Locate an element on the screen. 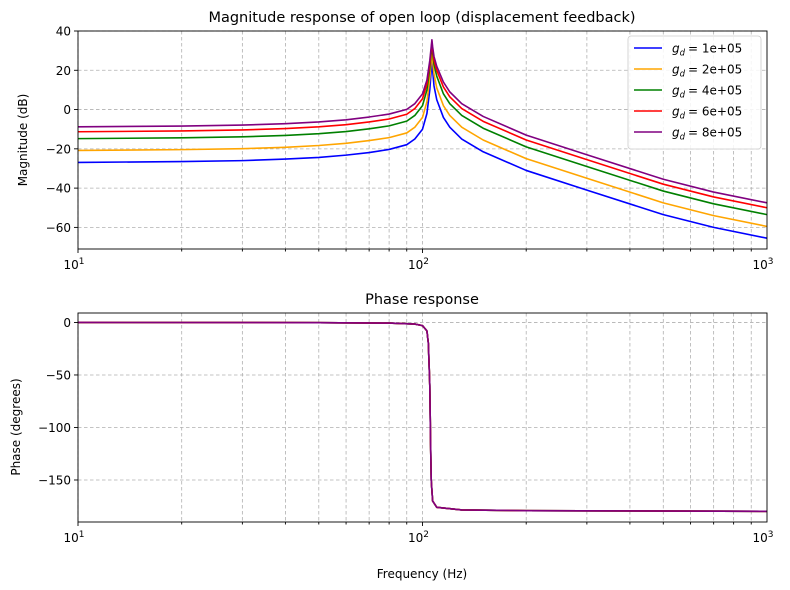 This screenshot has width=790, height=590. y-tick-label: −40 is located at coordinates (58, 189).